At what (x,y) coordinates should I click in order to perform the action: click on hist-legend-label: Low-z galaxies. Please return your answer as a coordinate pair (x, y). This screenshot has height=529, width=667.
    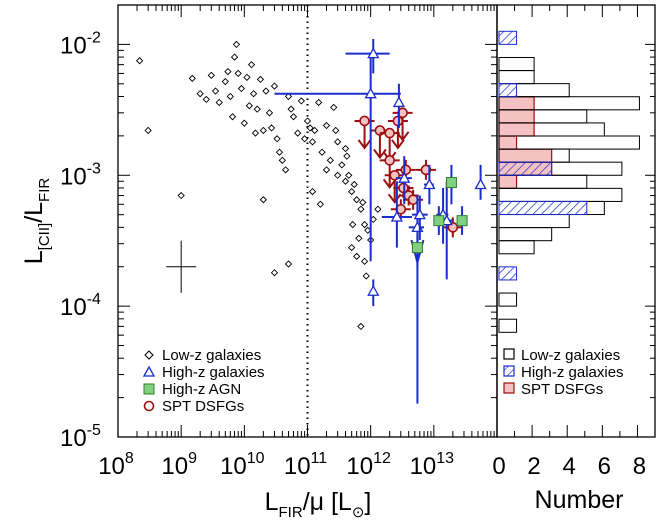
    Looking at the image, I should click on (570, 355).